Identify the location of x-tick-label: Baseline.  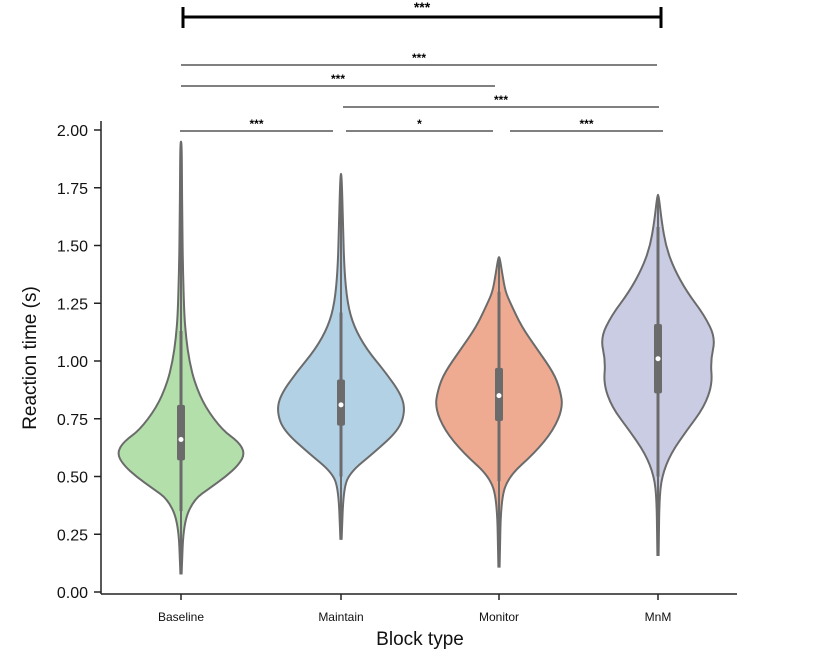
(181, 617).